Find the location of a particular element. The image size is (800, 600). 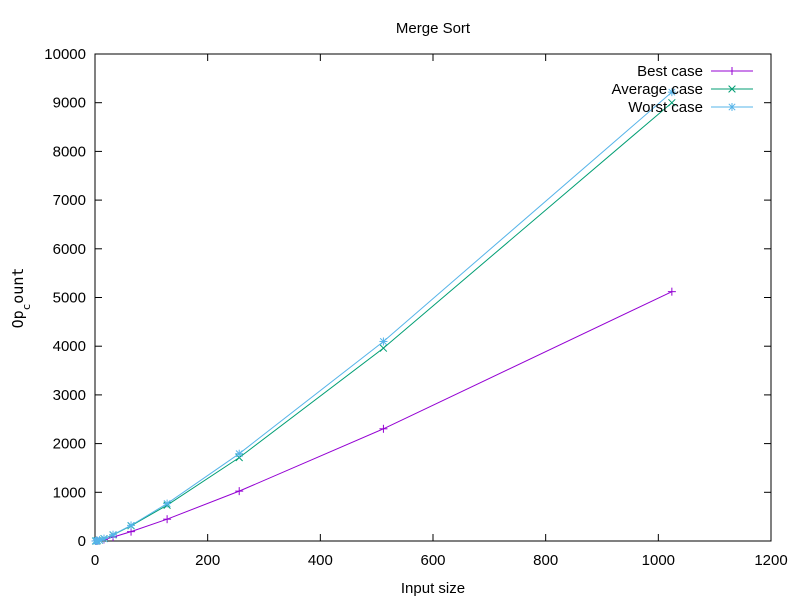

y-axis-label-main: Op is located at coordinates (18, 319).